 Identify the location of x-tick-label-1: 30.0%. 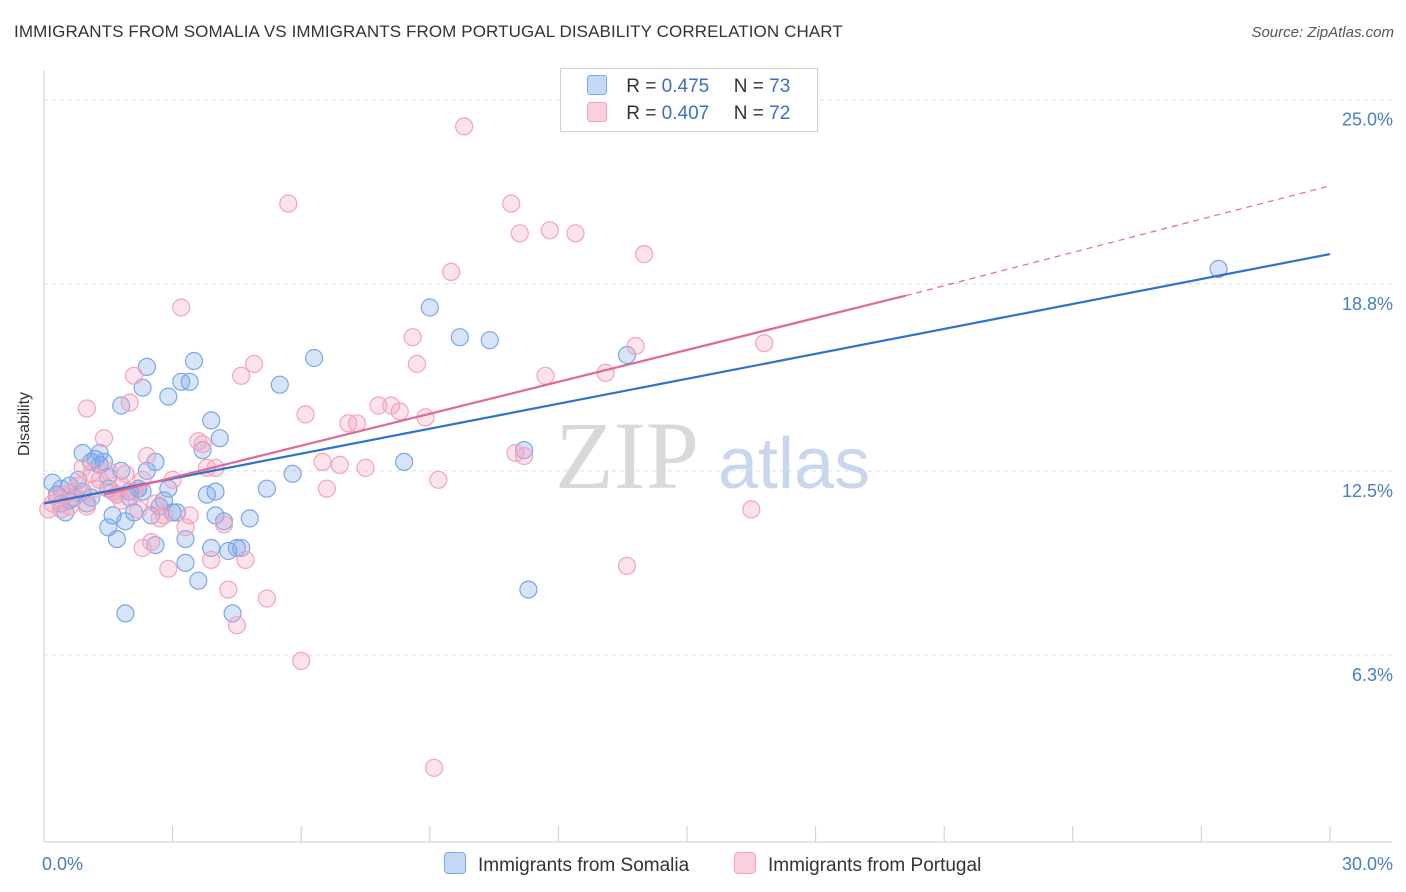
(1367, 864).